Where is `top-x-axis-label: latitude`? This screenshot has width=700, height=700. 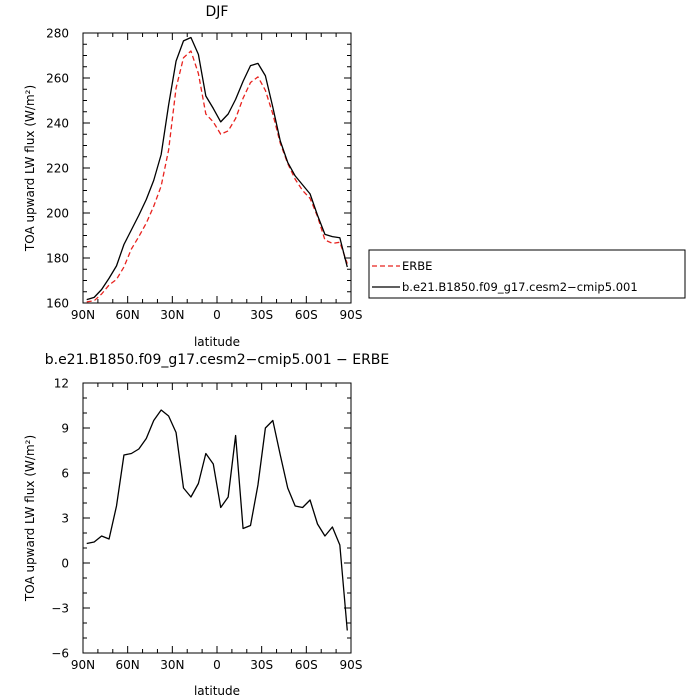 top-x-axis-label: latitude is located at coordinates (217, 342).